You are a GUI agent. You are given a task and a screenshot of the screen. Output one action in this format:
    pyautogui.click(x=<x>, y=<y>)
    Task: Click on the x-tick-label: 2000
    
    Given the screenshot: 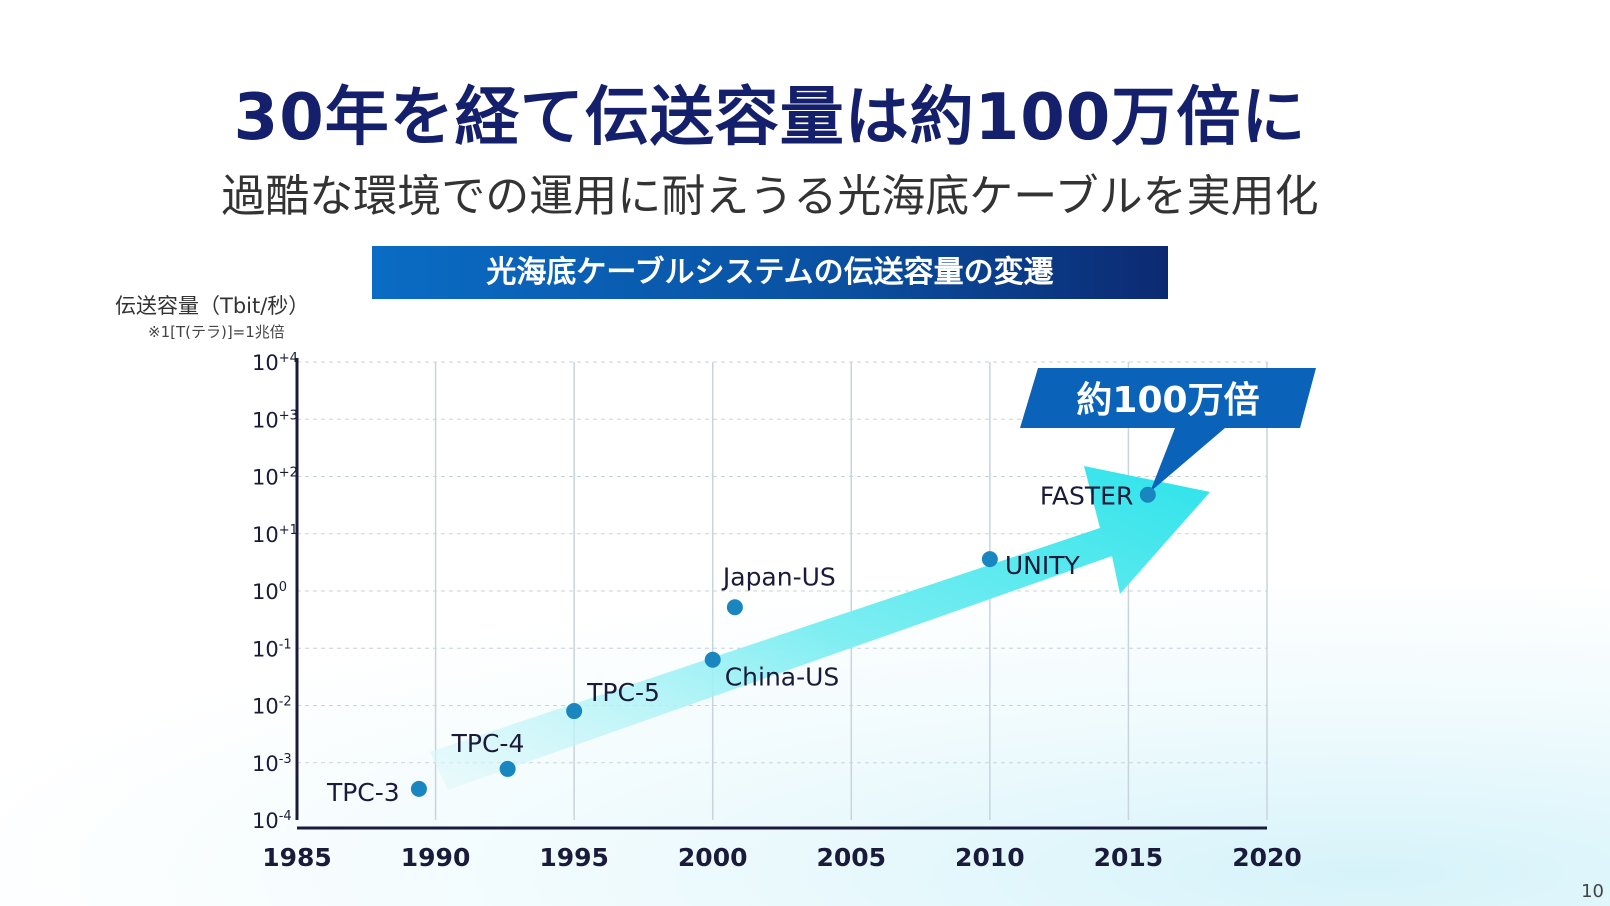 What is the action you would take?
    pyautogui.click(x=713, y=857)
    